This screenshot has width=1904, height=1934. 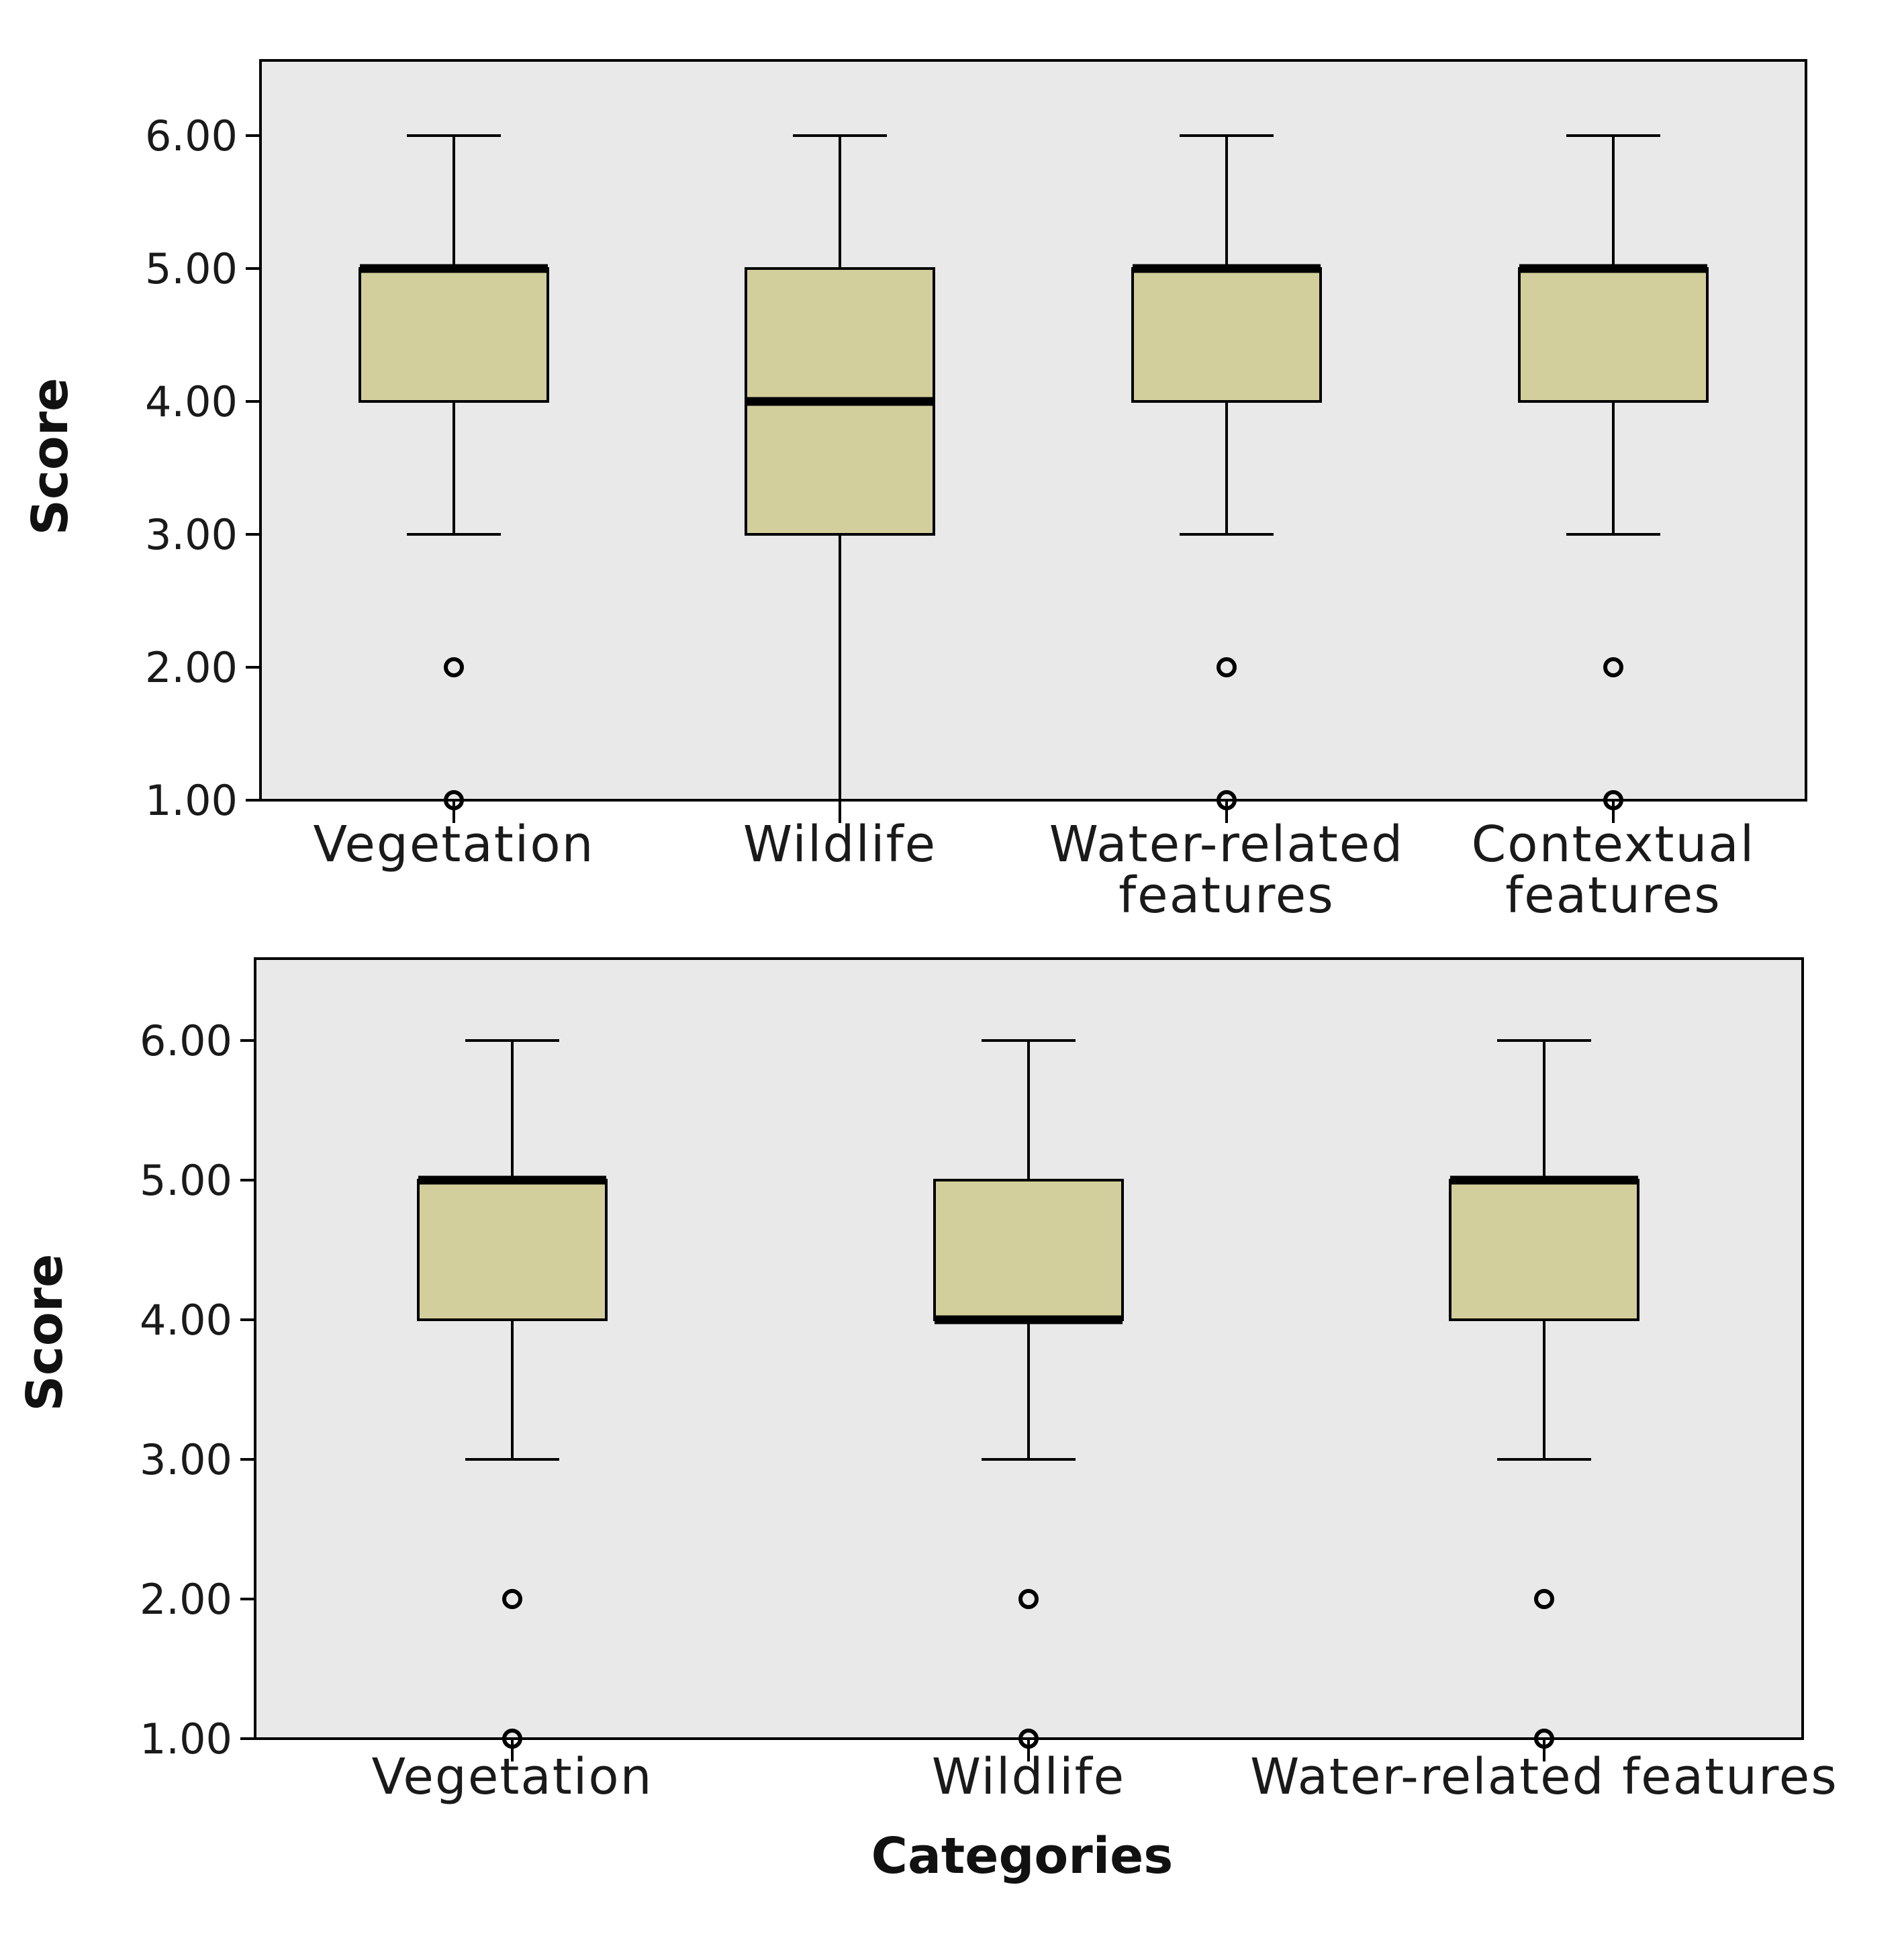 I want to click on x-axis-title: Categories, so click(x=1022, y=1856).